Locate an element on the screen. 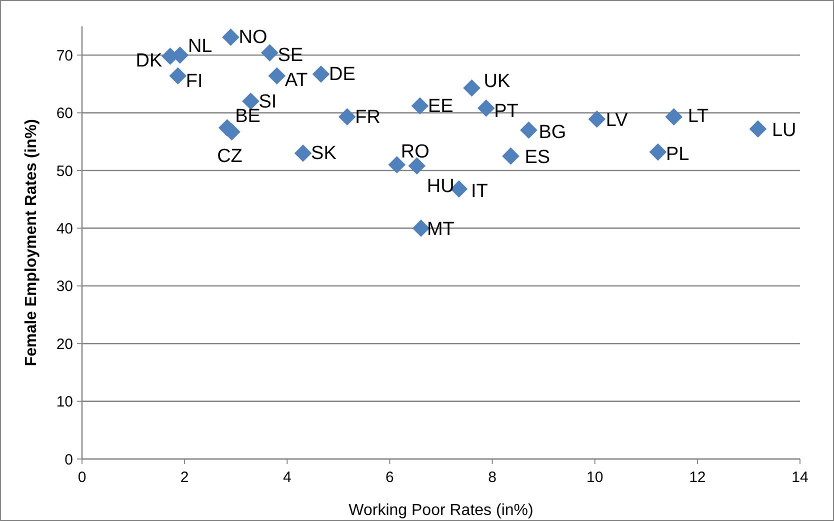  annotation: PL is located at coordinates (678, 155).